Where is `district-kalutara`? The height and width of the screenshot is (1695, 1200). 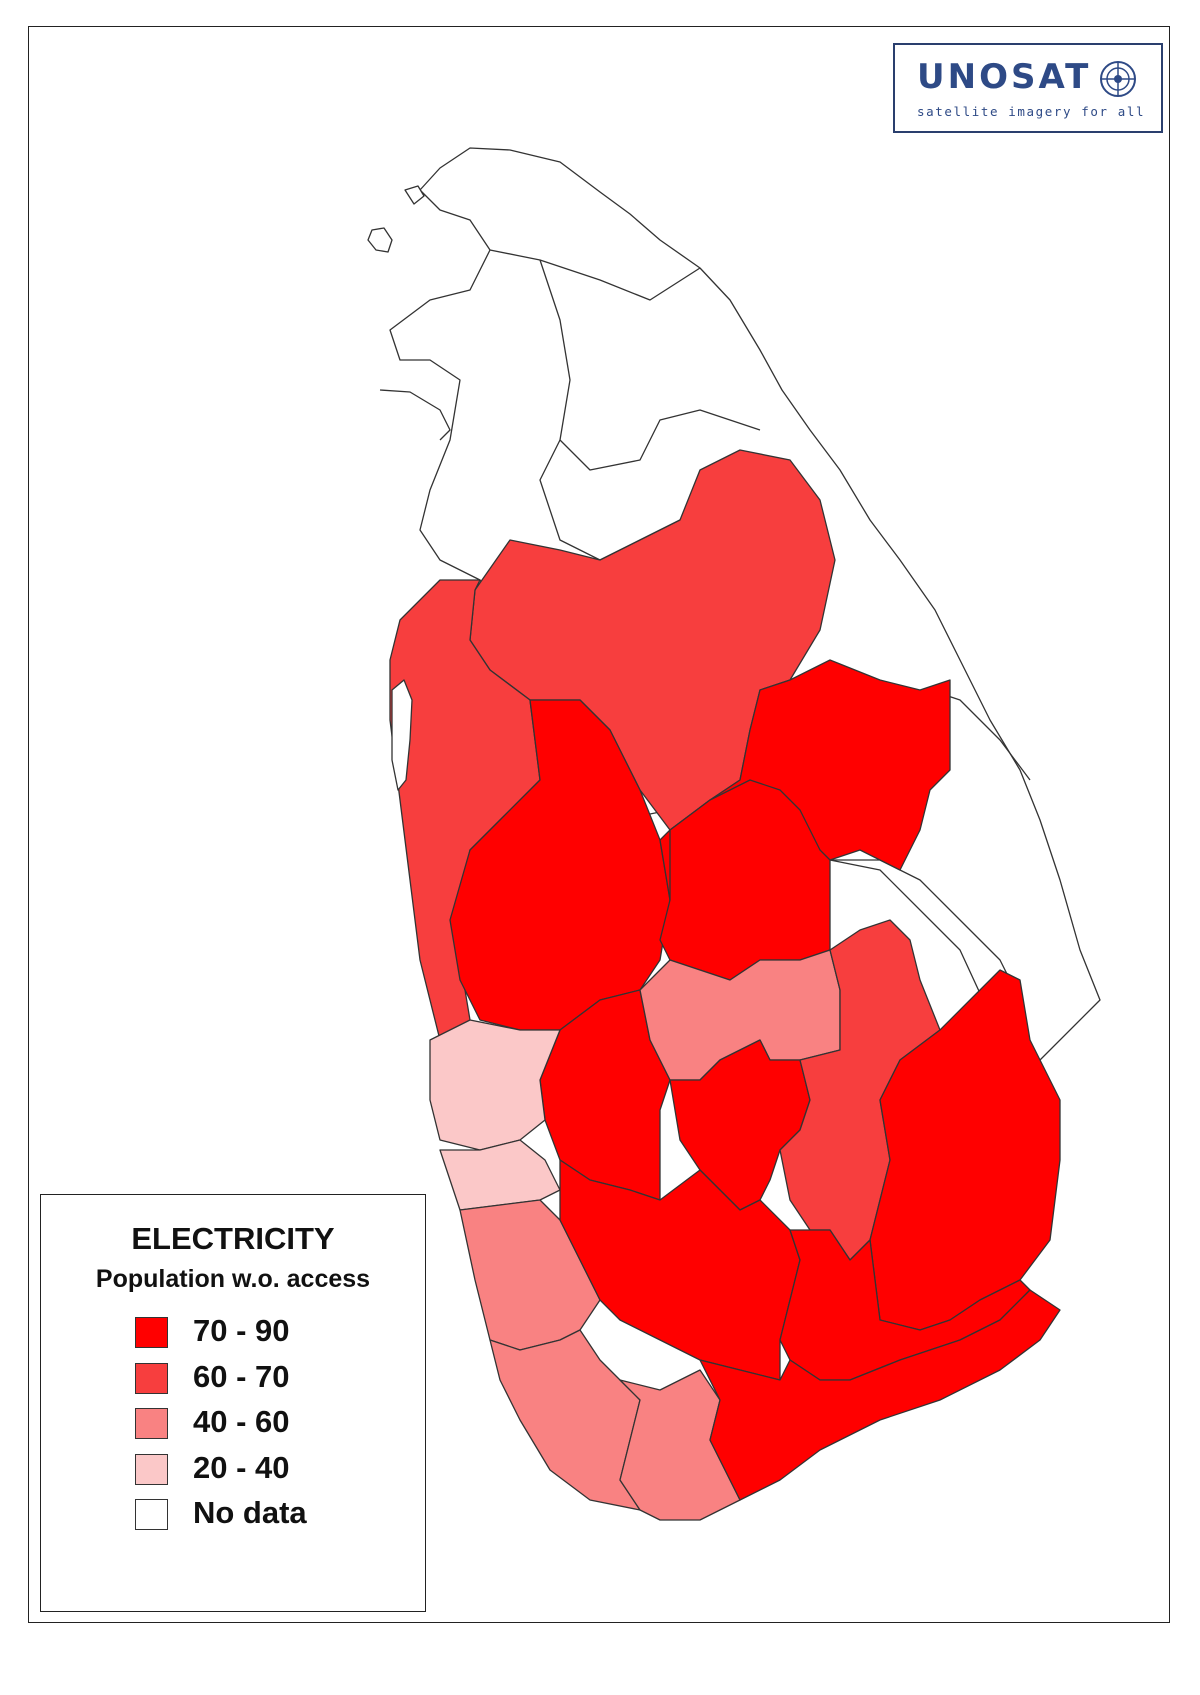
district-kalutara is located at coordinates (530, 1275).